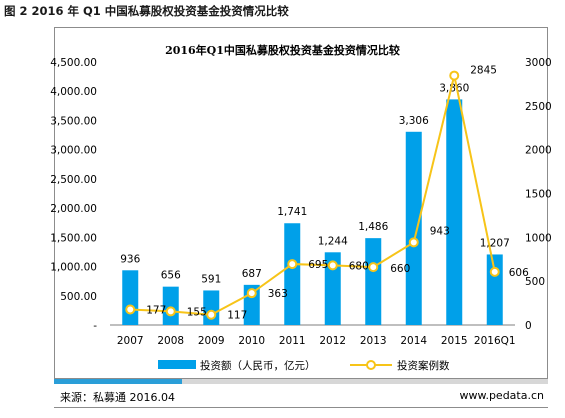 The width and height of the screenshot is (565, 418). I want to click on line-point-2013, so click(373, 267).